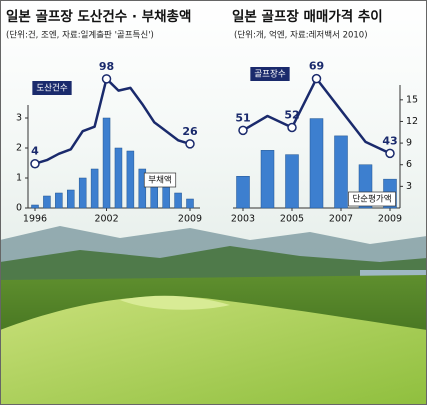 Image resolution: width=427 pixels, height=405 pixels. Describe the element at coordinates (175, 302) in the screenshot. I see `green` at that location.